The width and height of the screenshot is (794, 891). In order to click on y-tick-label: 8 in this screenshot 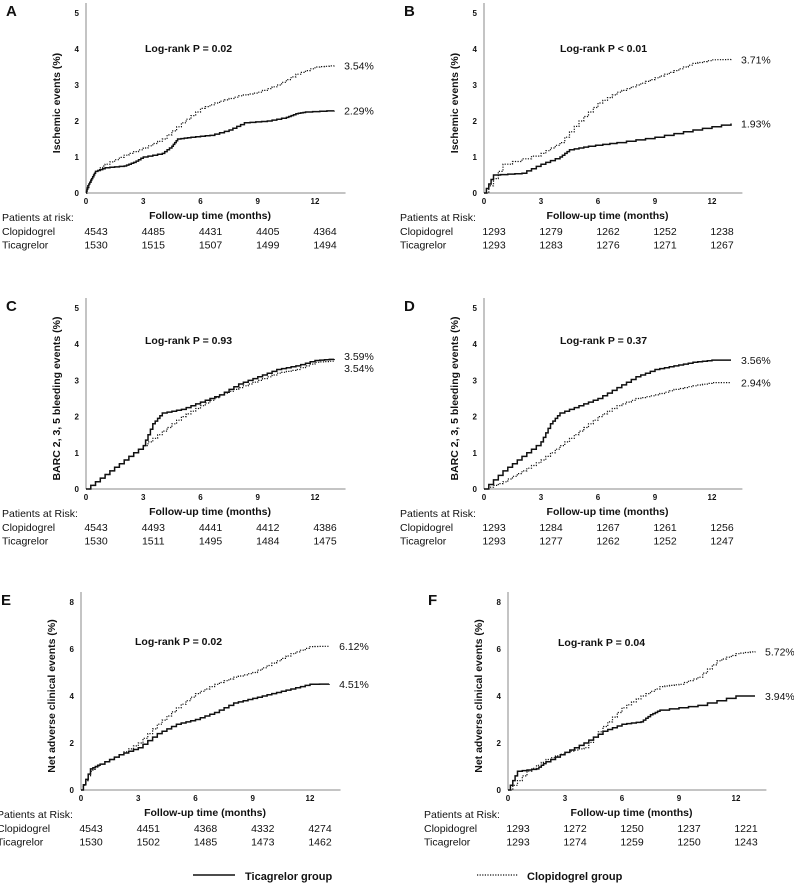, I will do `click(499, 602)`.